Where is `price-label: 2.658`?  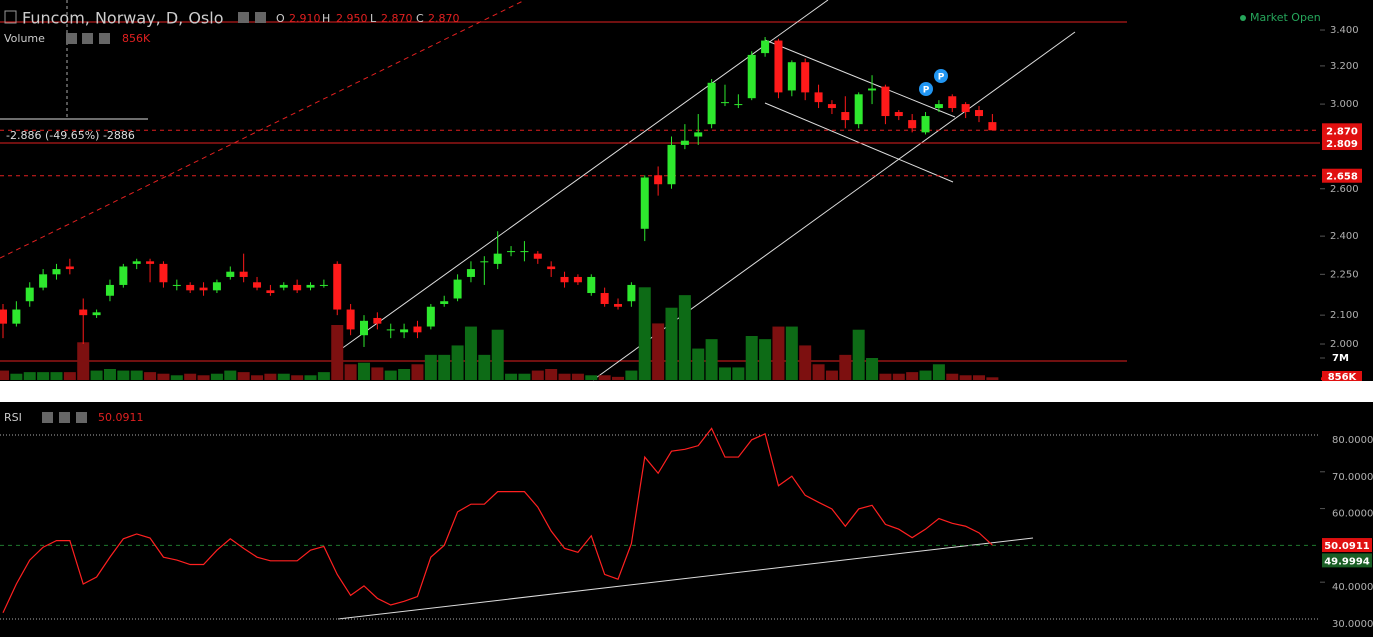
price-label: 2.658 is located at coordinates (1342, 177).